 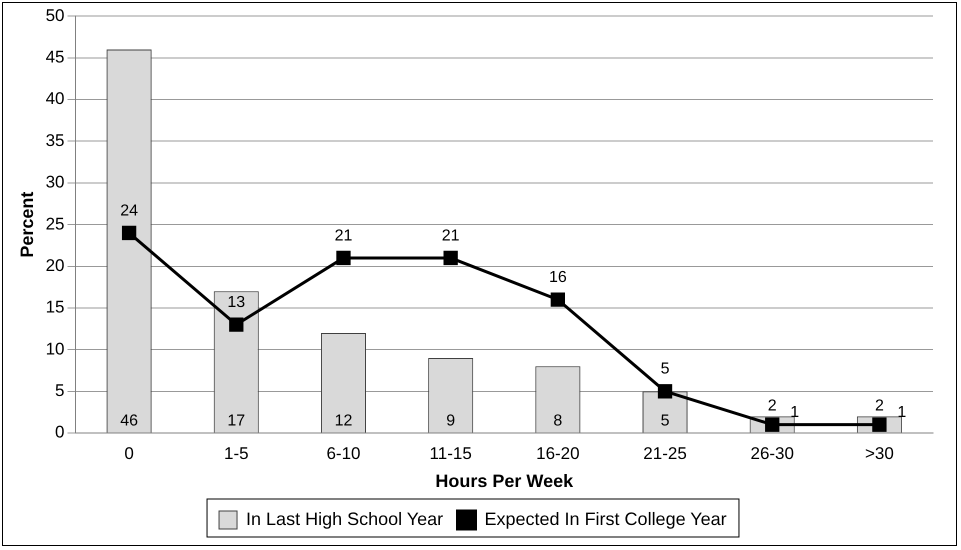 What do you see at coordinates (558, 453) in the screenshot?
I see `x-tick-label: 16-20` at bounding box center [558, 453].